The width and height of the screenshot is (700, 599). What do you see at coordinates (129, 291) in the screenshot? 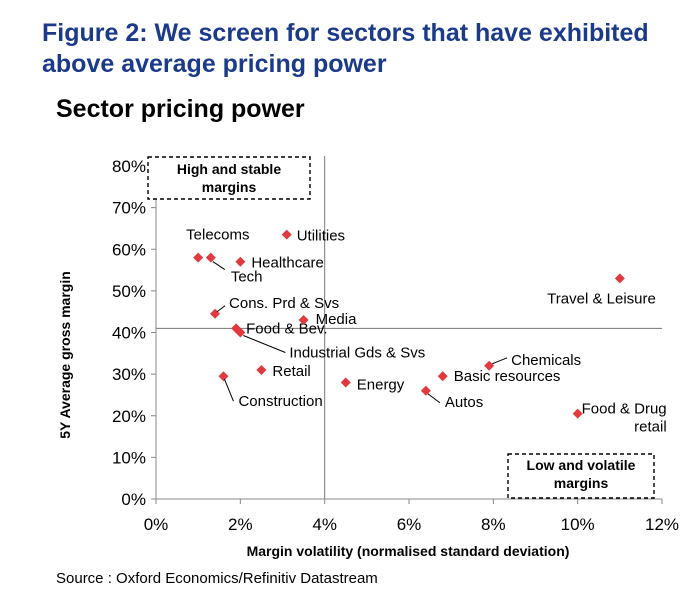
I see `y-tick-label: 50%` at bounding box center [129, 291].